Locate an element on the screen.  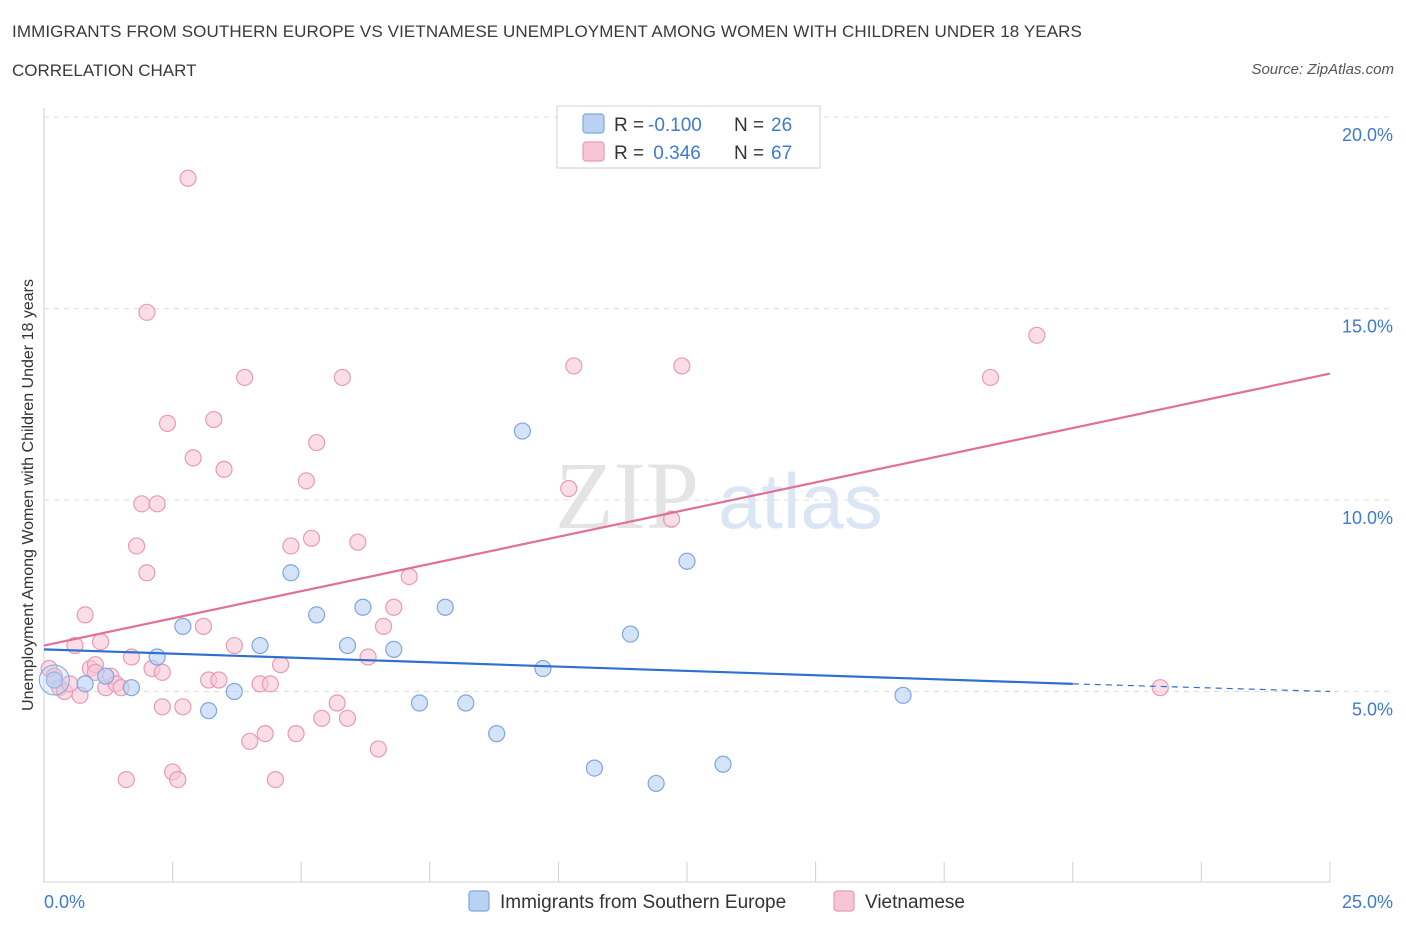
southern-europe-point-cluster is located at coordinates (54, 680).